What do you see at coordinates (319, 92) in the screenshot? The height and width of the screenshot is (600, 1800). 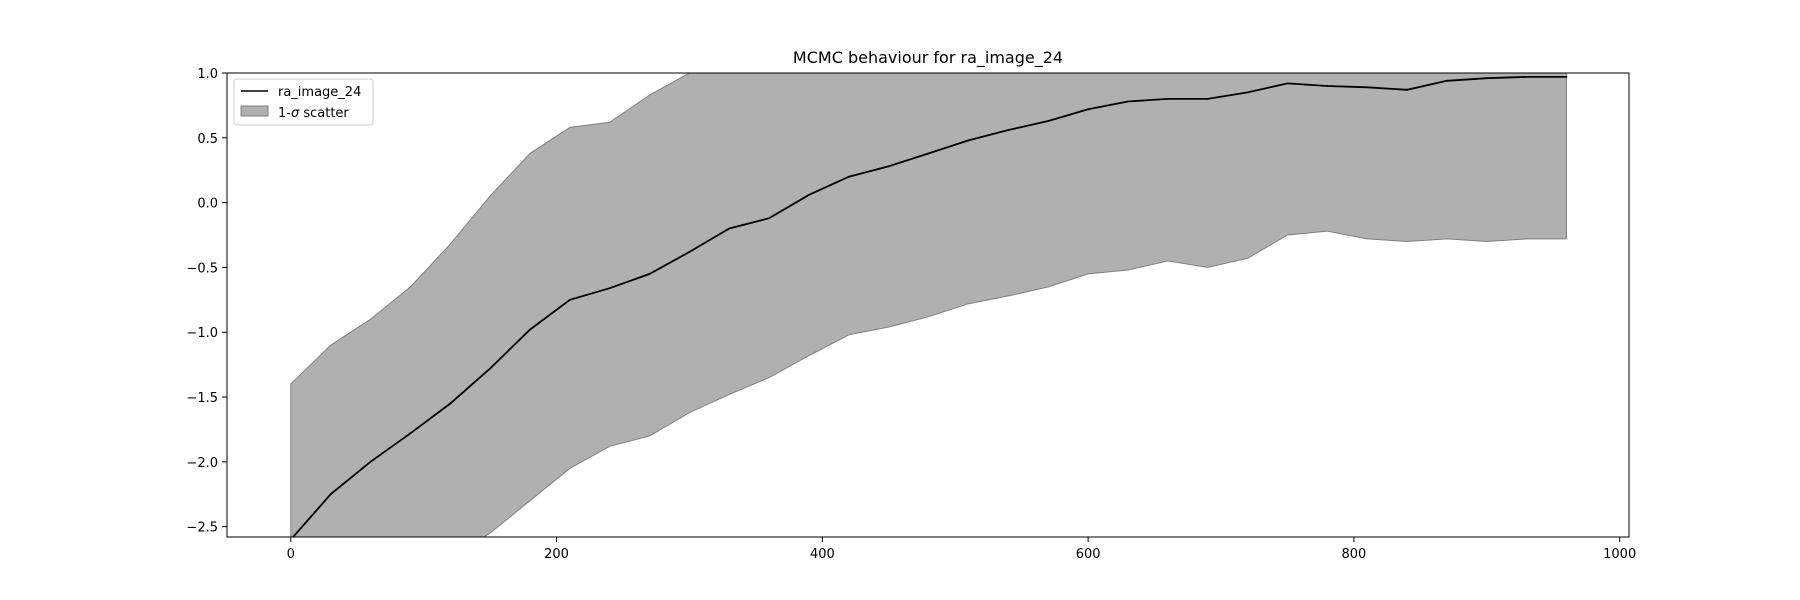 I see `legend-label-line: ra_image_24` at bounding box center [319, 92].